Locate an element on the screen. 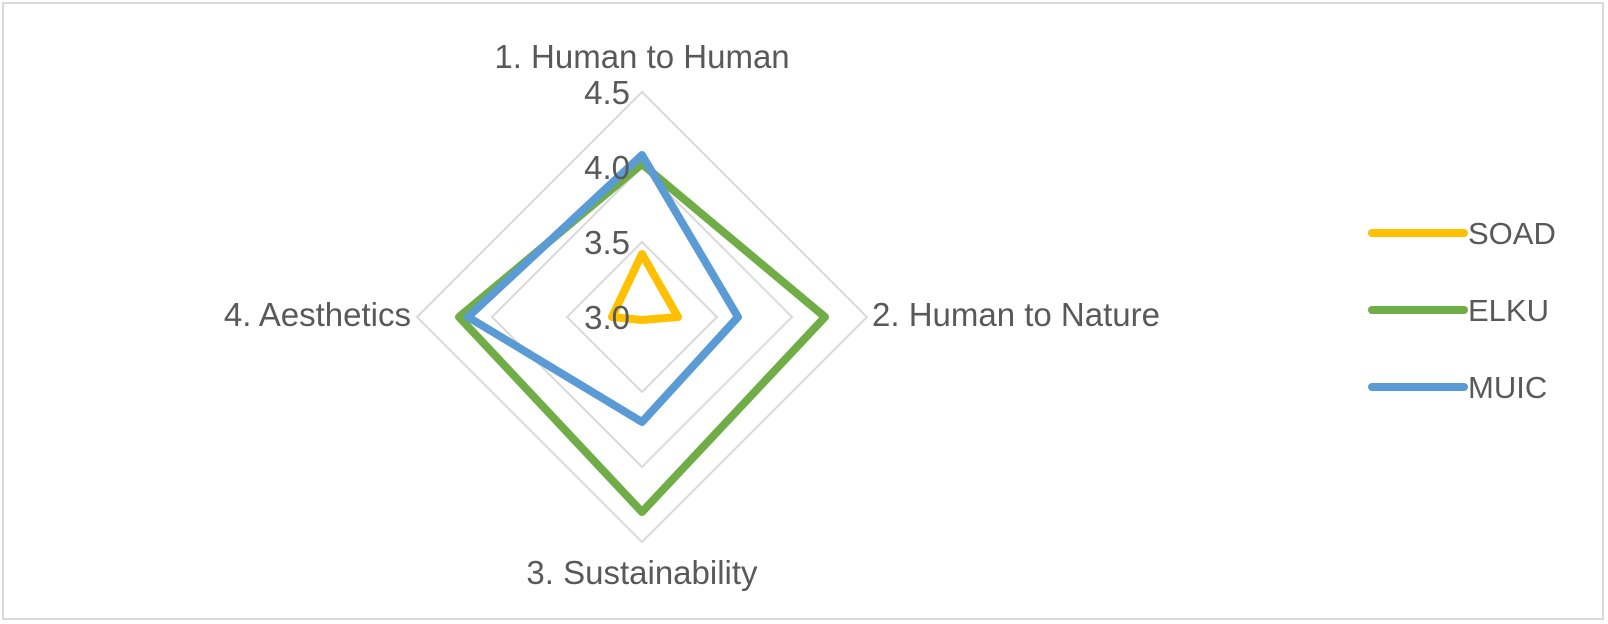  legend: SOAD ELKU MUIC is located at coordinates (1462, 310).